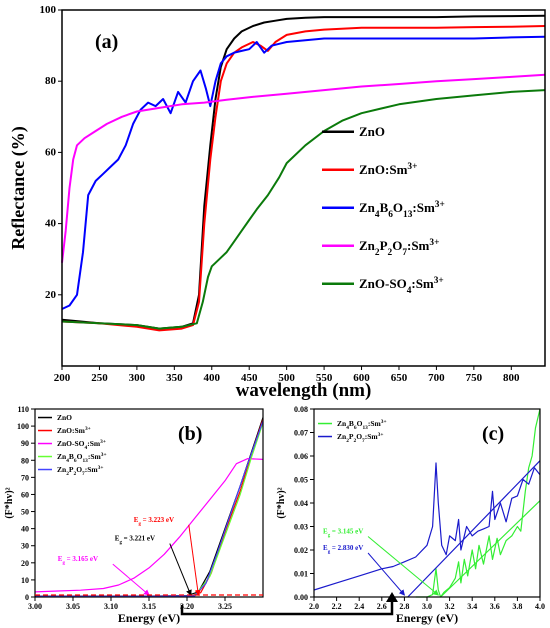  Describe the element at coordinates (304, 390) in the screenshot. I see `x-axis-title: wavelength (nm)` at that location.